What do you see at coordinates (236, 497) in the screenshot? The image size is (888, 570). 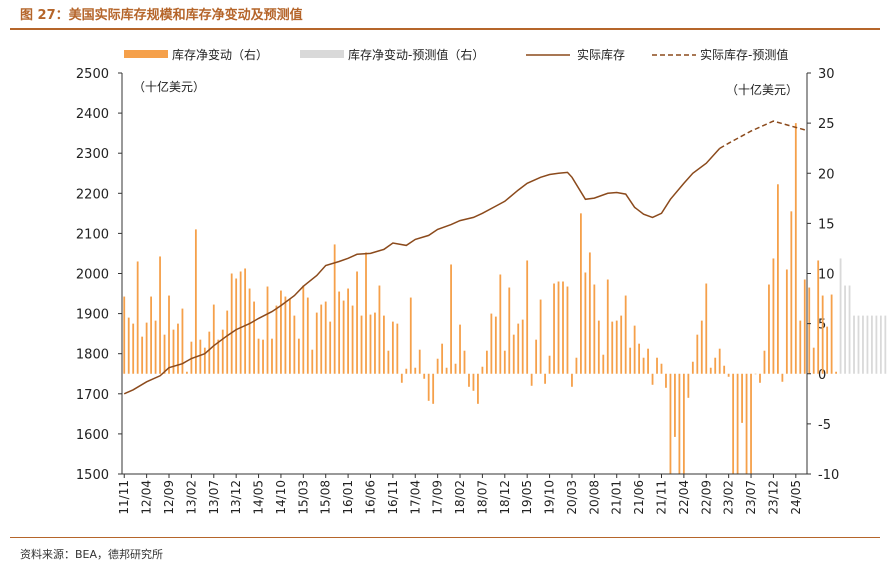 I see `x-tick-label: 13/12` at bounding box center [236, 497].